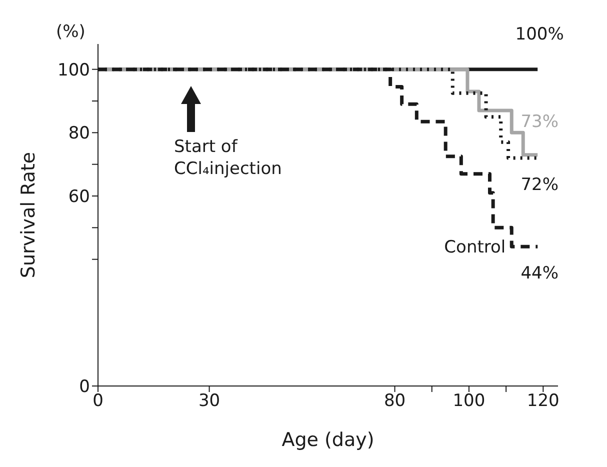  Describe the element at coordinates (79, 134) in the screenshot. I see `y-tick-label: 80` at that location.